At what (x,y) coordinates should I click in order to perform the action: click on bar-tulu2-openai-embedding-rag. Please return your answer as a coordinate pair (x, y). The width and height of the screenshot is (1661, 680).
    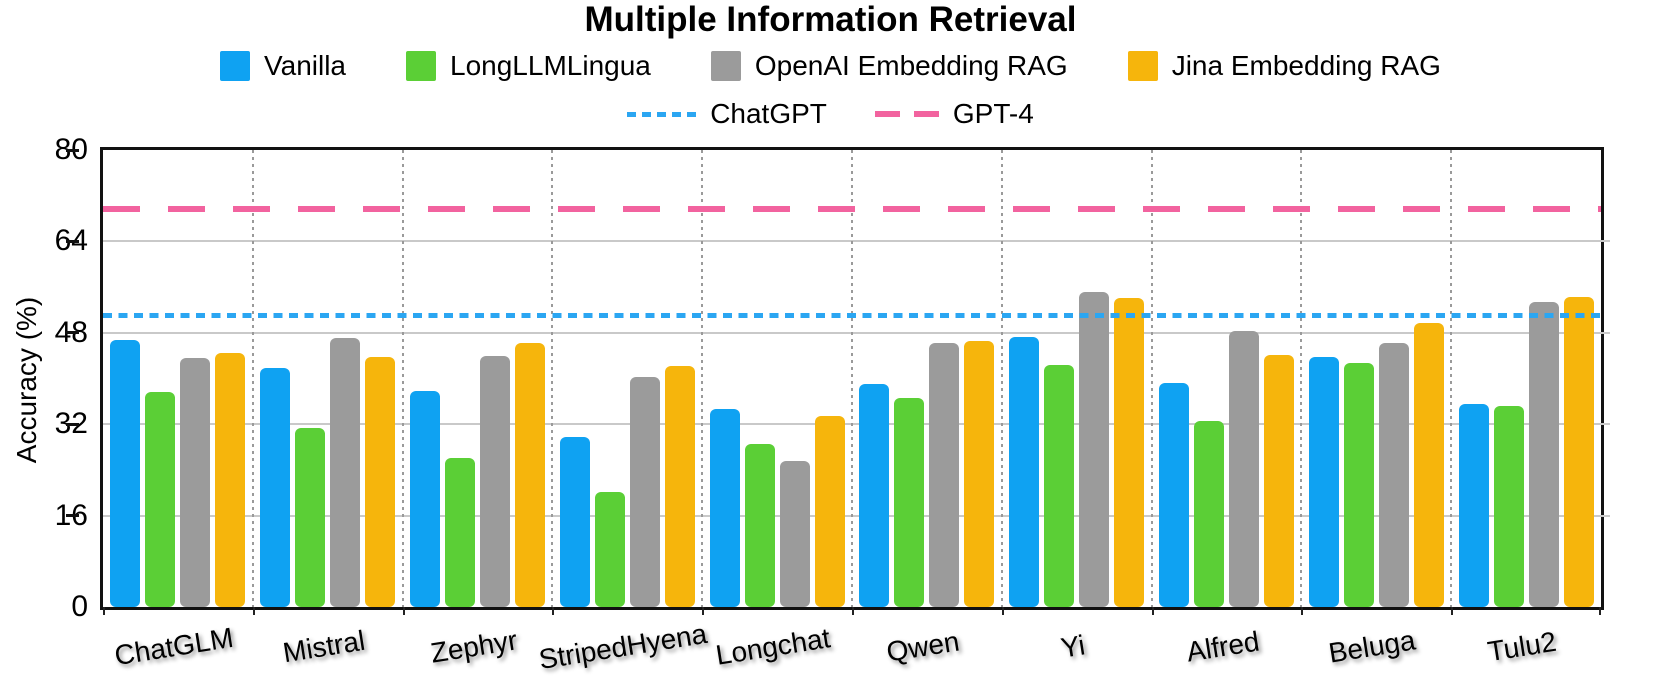
    Looking at the image, I should click on (1543, 454).